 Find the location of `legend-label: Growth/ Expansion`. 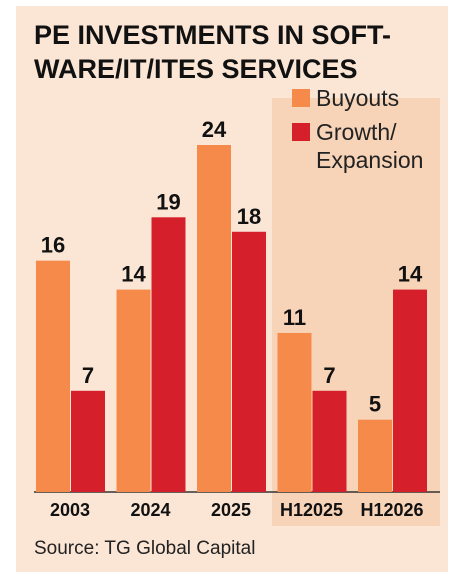

legend-label: Growth/ Expansion is located at coordinates (370, 146).